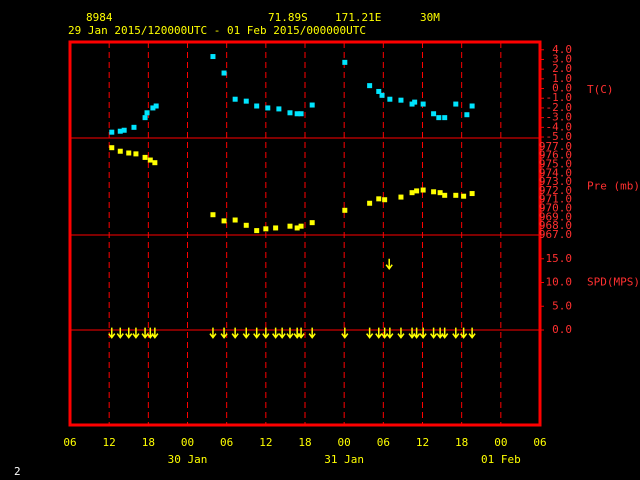 Image resolution: width=640 pixels, height=480 pixels. What do you see at coordinates (555, 155) in the screenshot?
I see `y-tick-label: 976.0` at bounding box center [555, 155].